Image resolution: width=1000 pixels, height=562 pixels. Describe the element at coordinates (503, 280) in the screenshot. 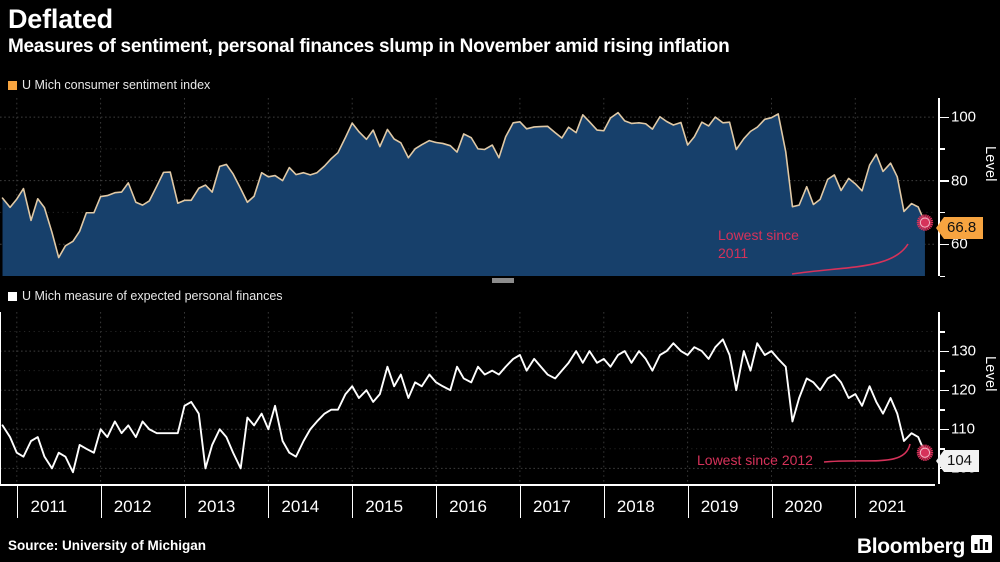

I see `horizontal-scroll-nub` at that location.